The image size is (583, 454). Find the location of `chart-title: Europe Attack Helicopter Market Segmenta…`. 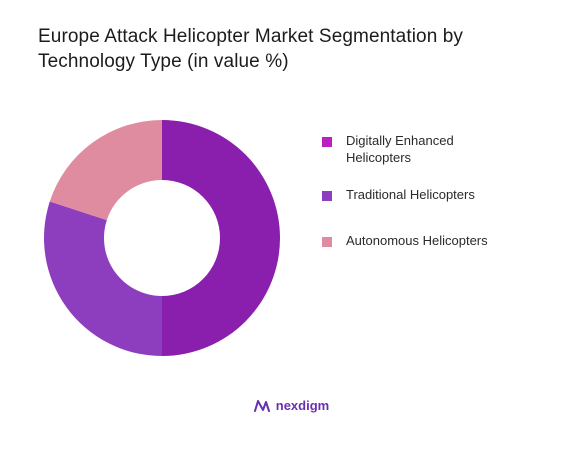

chart-title: Europe Attack Helicopter Market Segmenta… is located at coordinates (251, 49).